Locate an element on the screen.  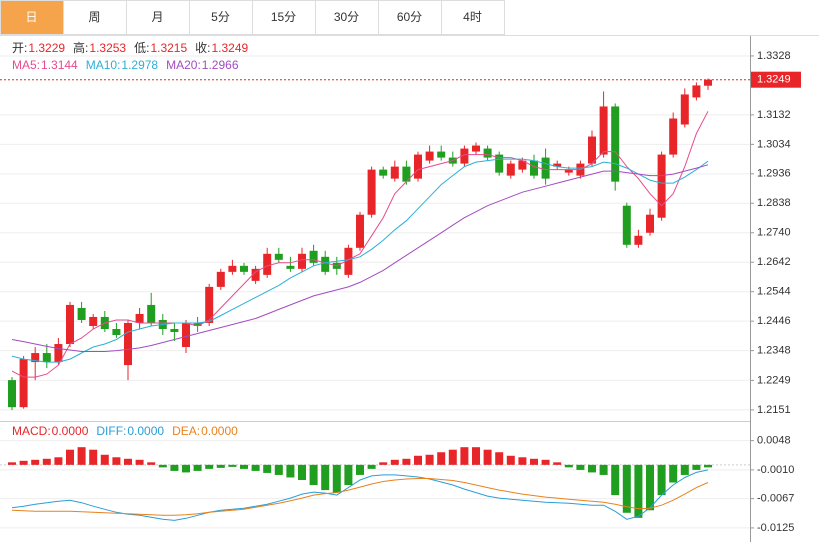
legend-text: 低: is located at coordinates (141, 48).